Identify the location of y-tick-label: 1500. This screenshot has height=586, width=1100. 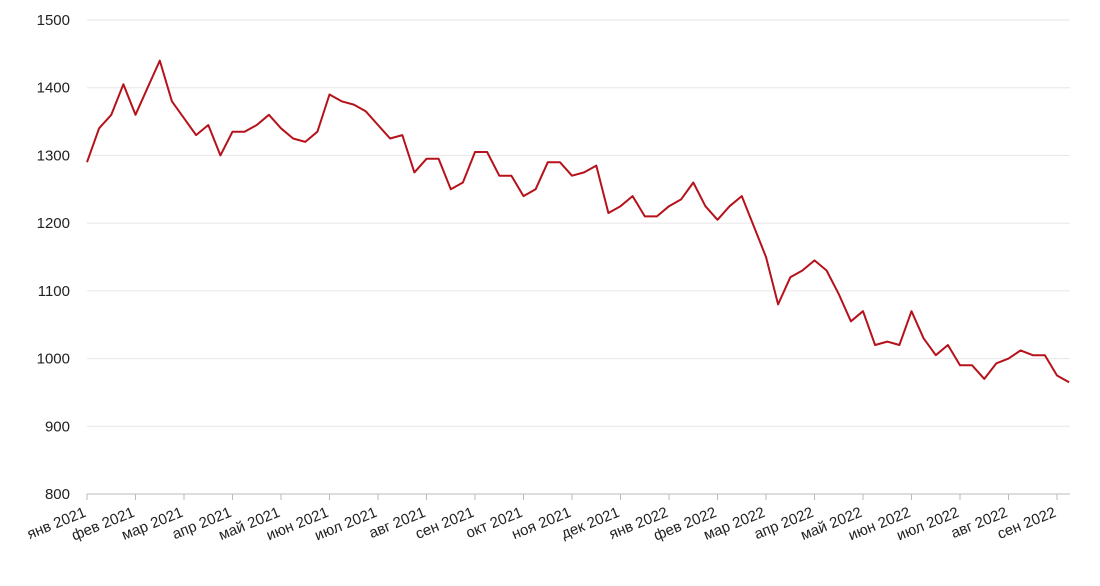
(53, 20).